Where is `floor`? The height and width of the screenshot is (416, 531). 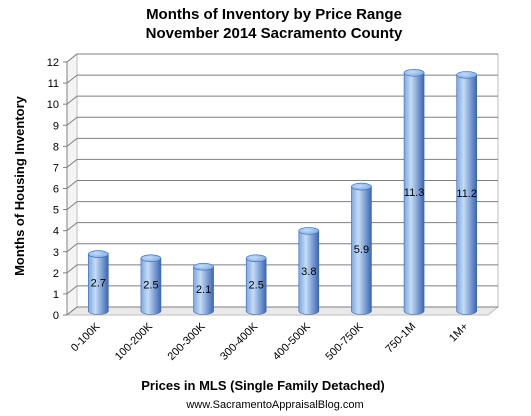 floor is located at coordinates (282, 311).